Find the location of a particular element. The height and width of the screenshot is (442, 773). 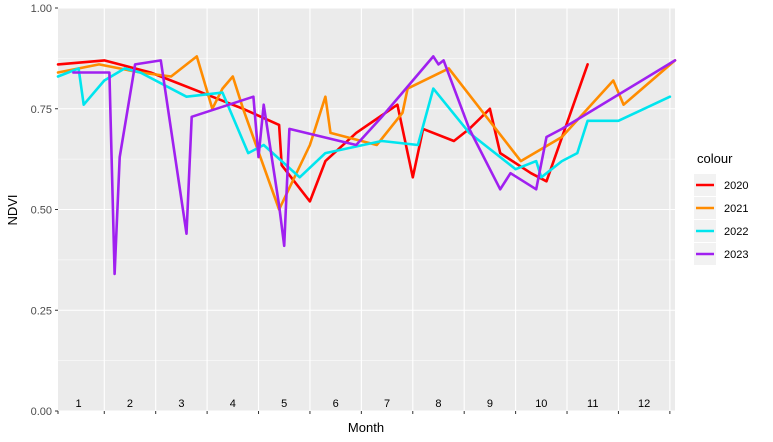

month-label: 11 is located at coordinates (592, 404).